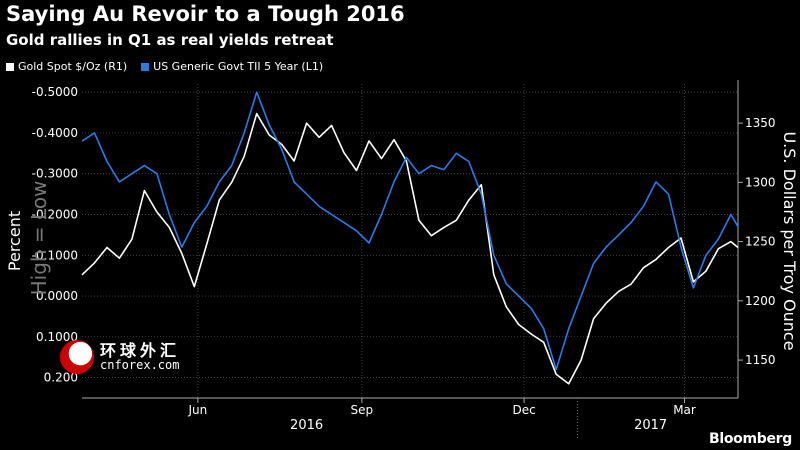 The height and width of the screenshot is (450, 800). What do you see at coordinates (55, 133) in the screenshot?
I see `left-tick-label: -0.4000` at bounding box center [55, 133].